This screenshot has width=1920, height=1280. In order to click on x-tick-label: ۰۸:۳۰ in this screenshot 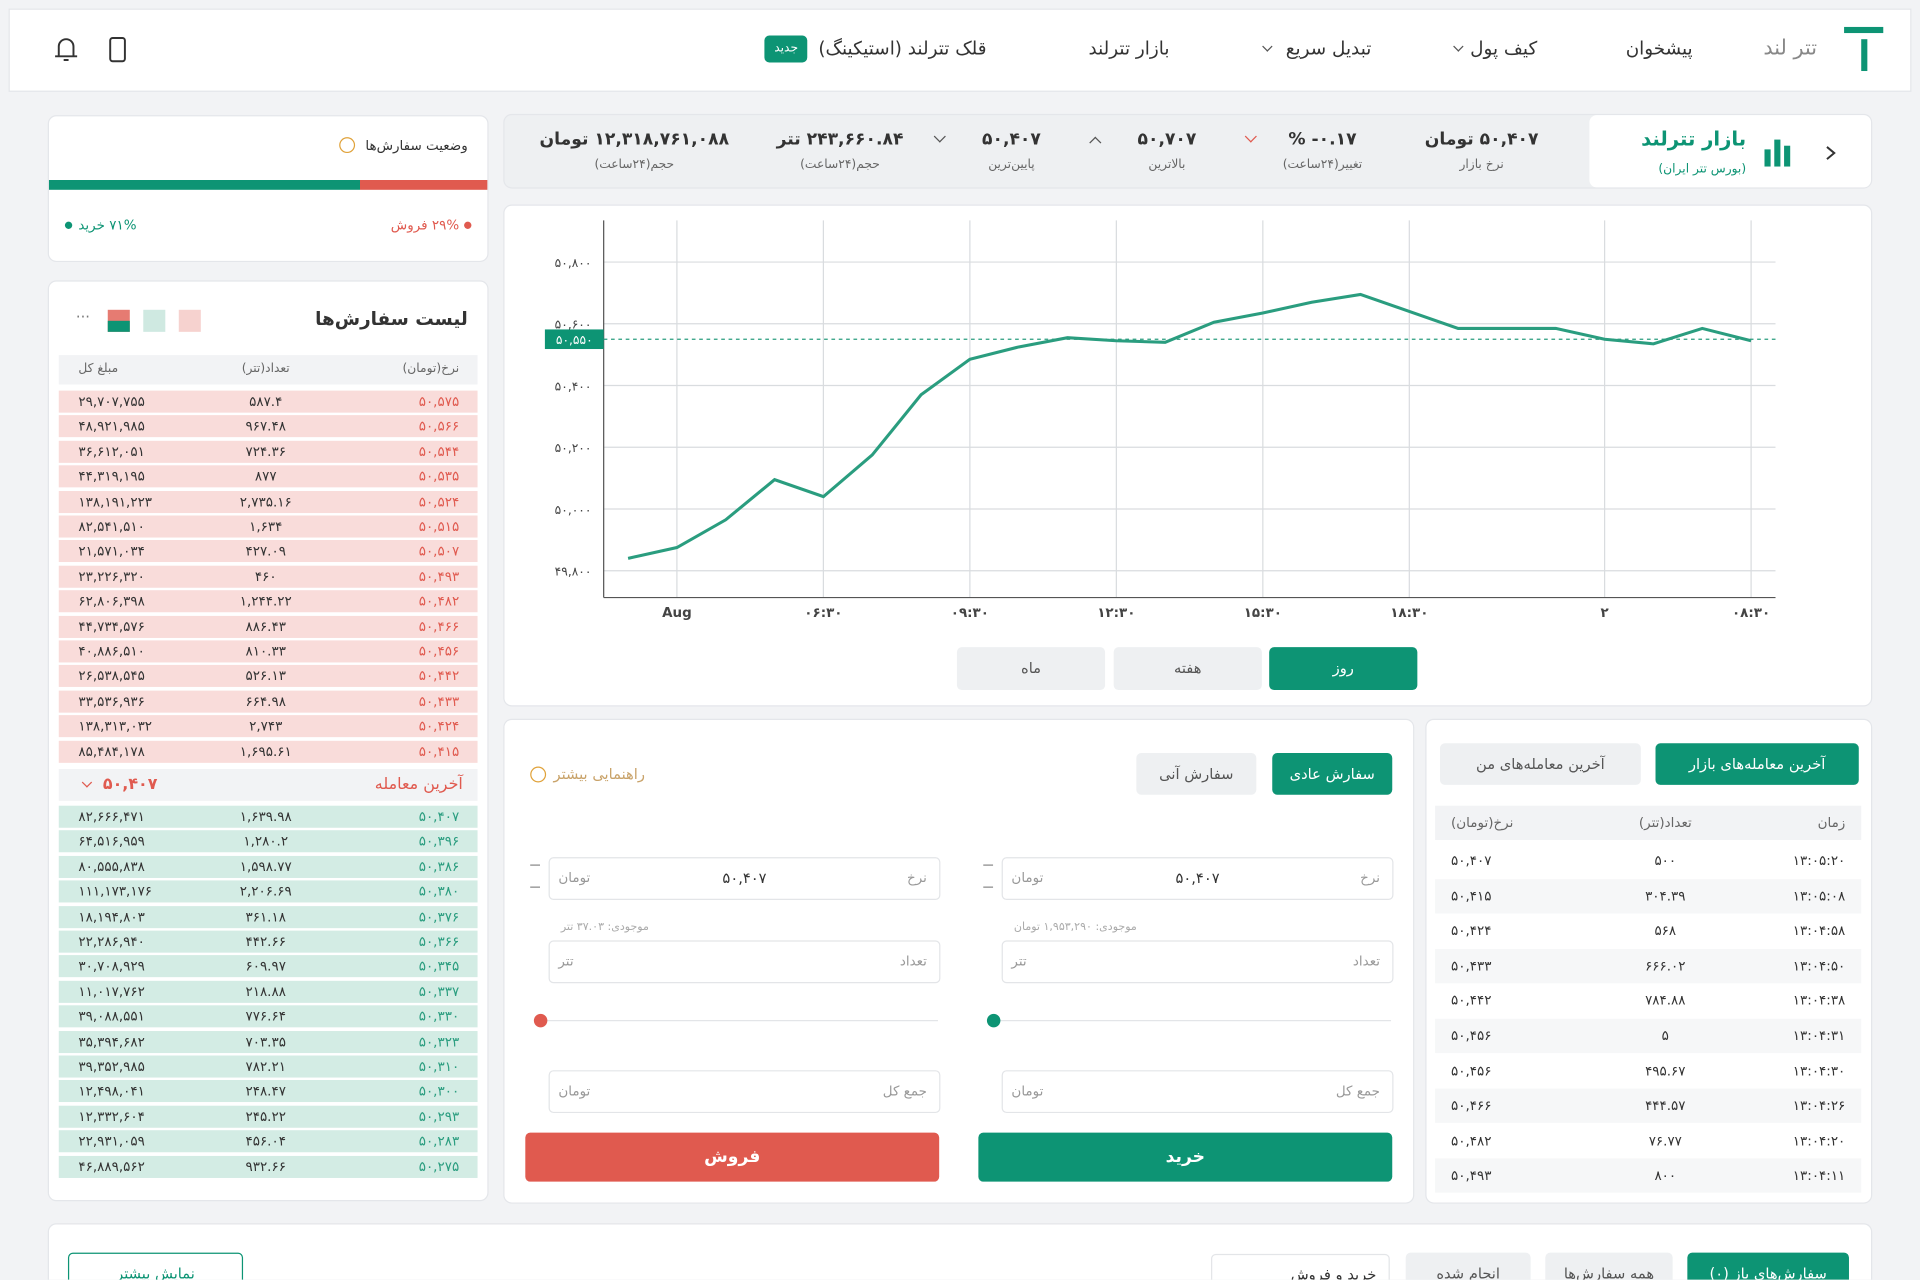, I will do `click(1751, 613)`.